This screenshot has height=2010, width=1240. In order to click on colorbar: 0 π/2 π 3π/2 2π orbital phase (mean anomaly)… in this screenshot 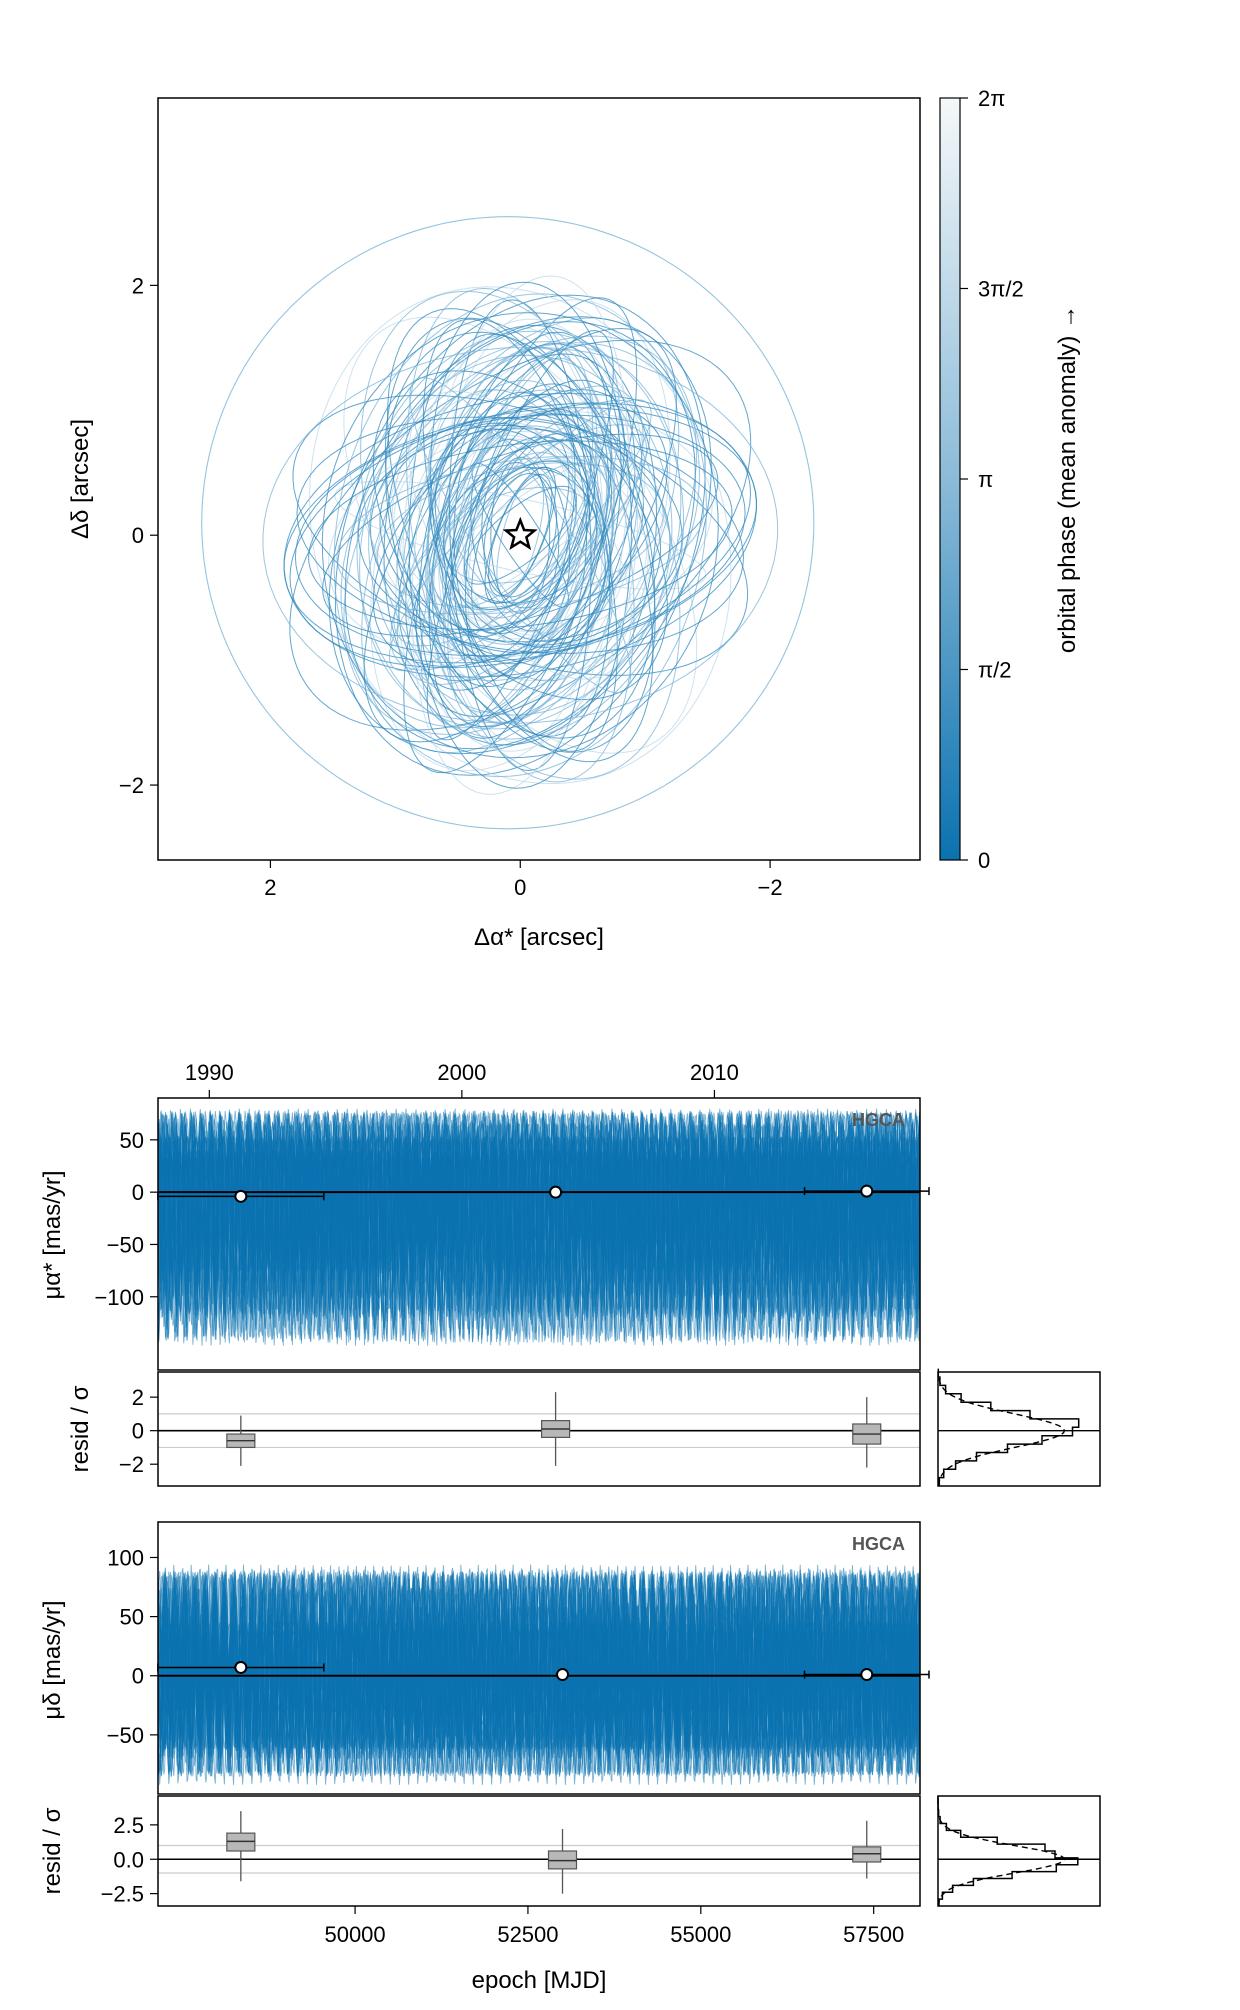, I will do `click(1010, 479)`.